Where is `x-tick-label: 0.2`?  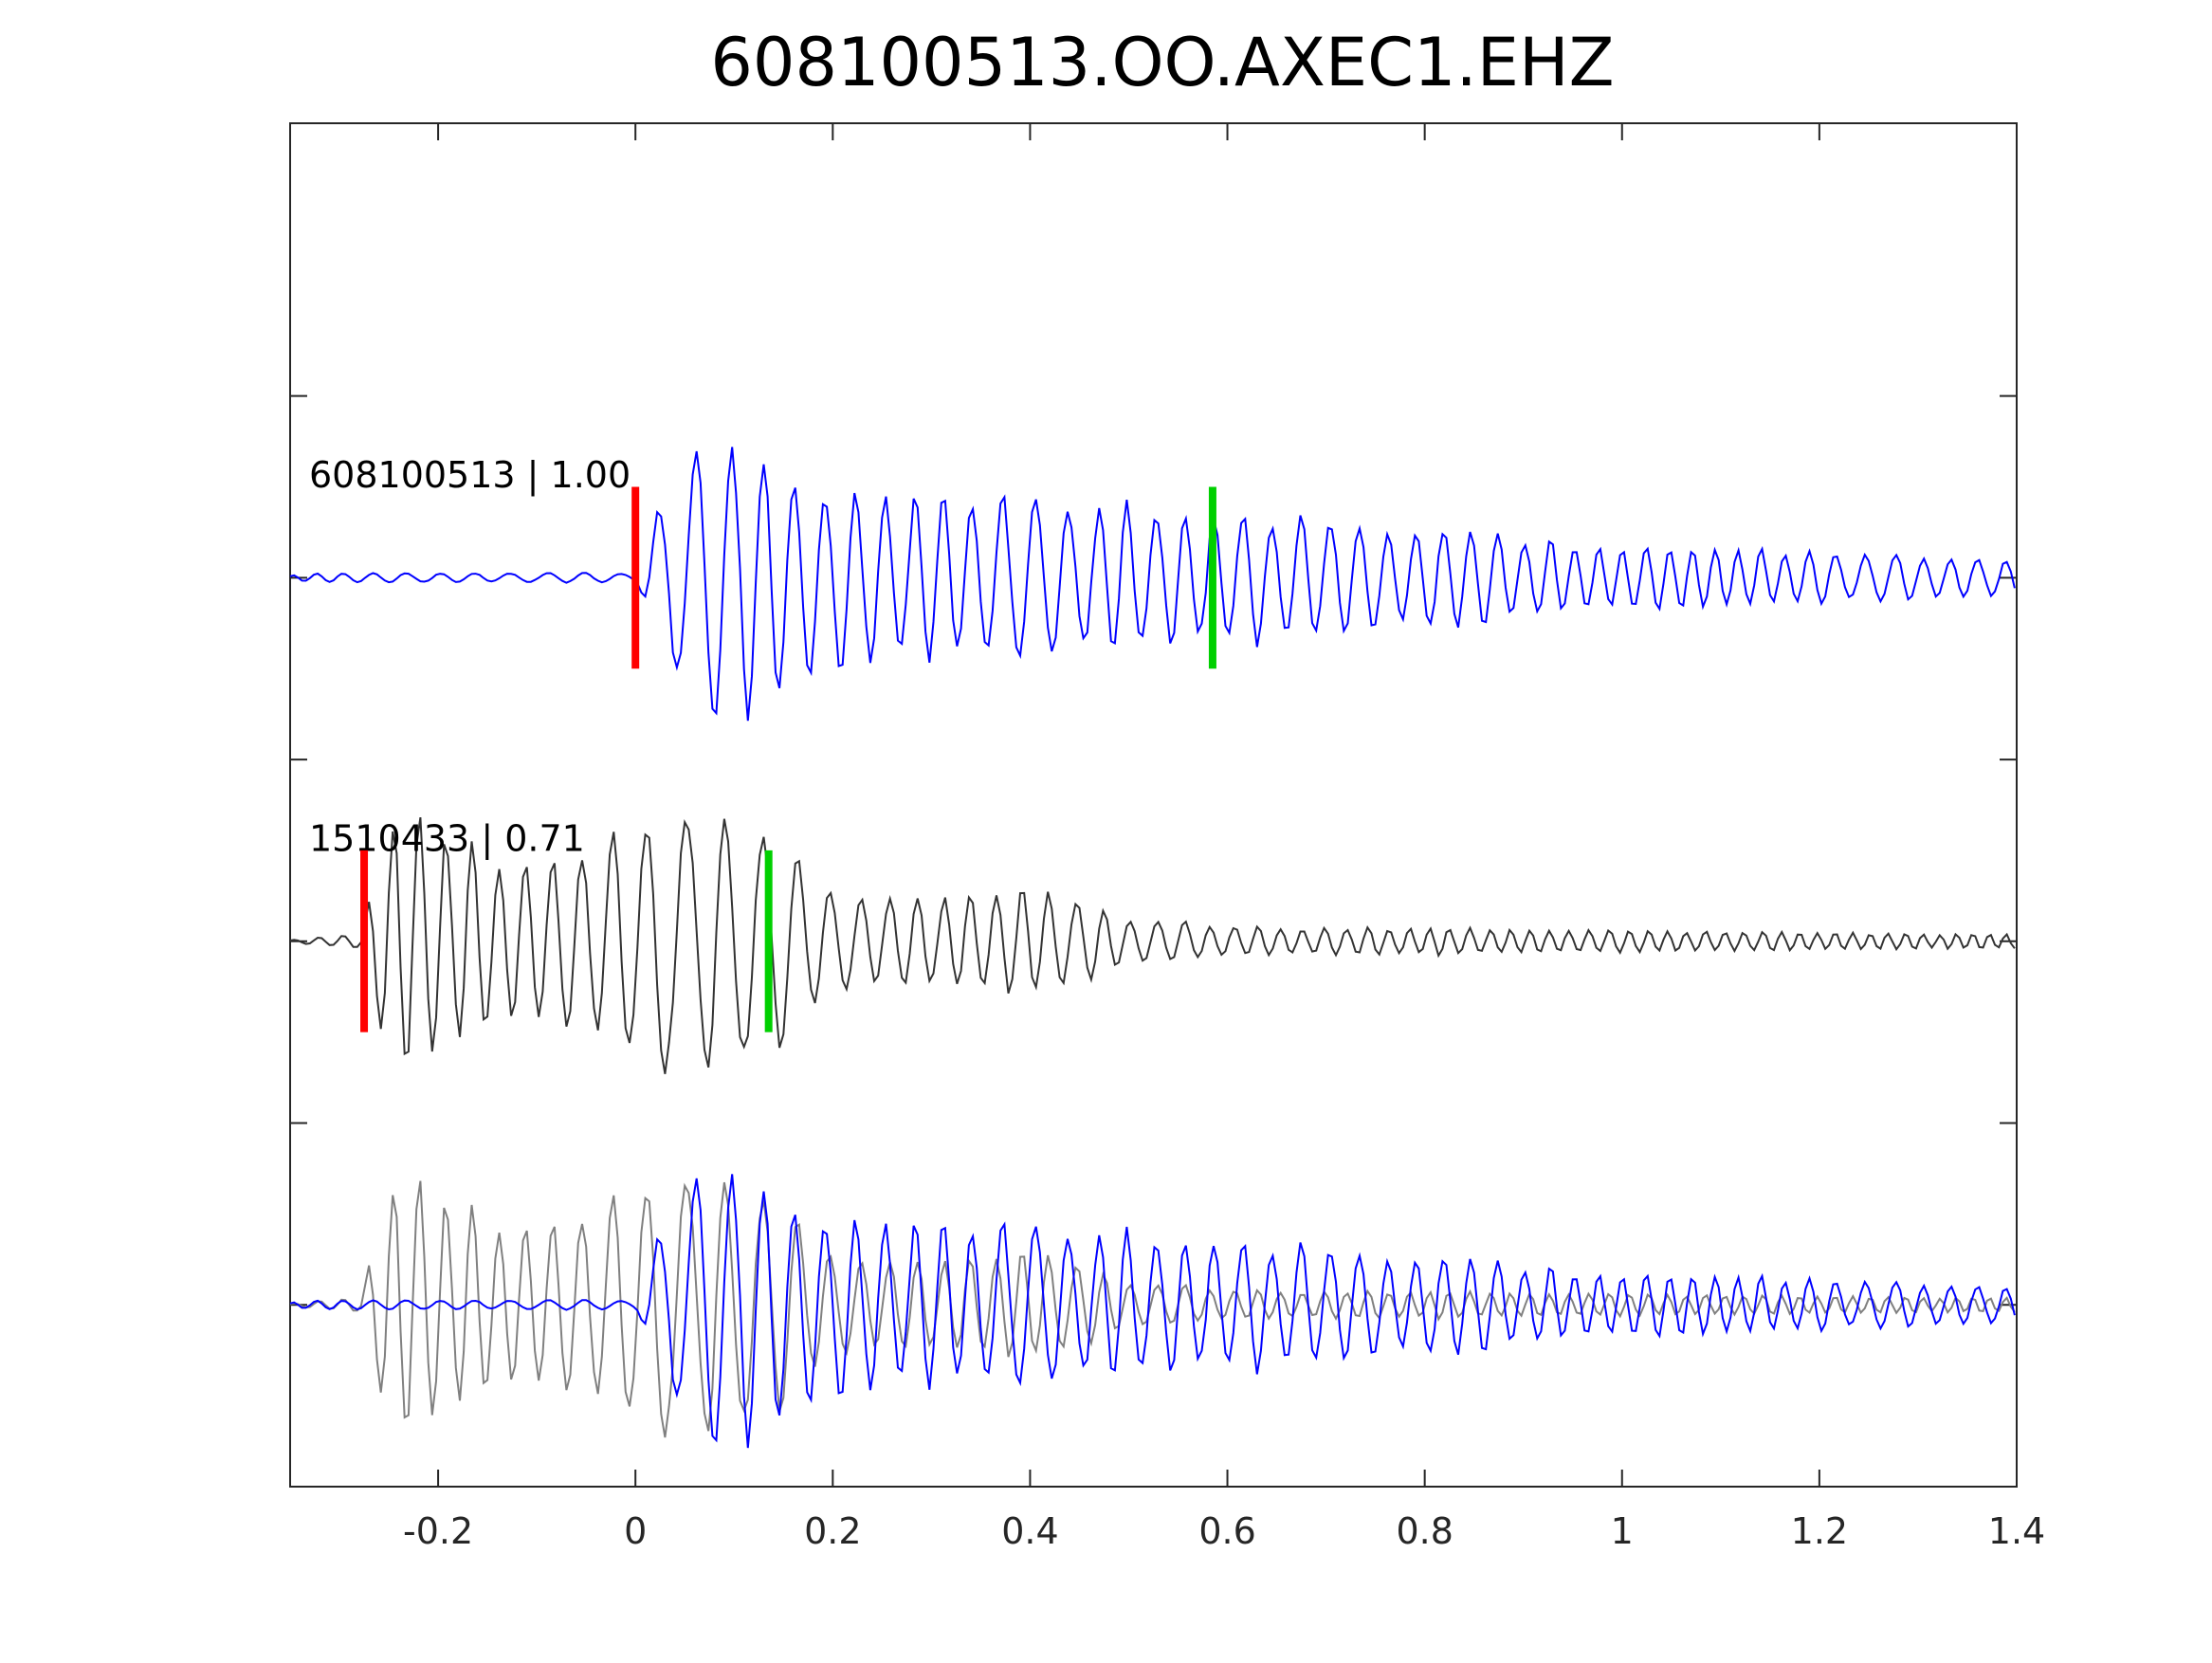
x-tick-label: 0.2 is located at coordinates (832, 1531).